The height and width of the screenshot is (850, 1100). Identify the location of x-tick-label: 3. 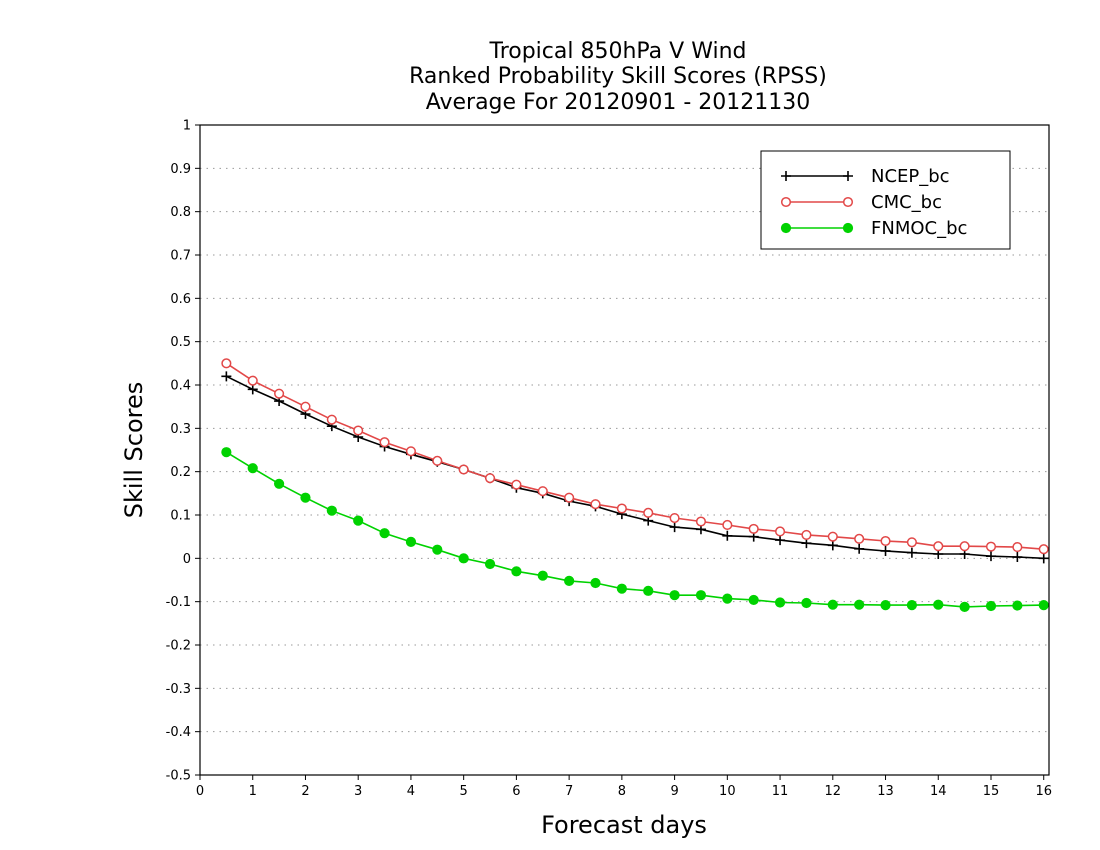
(358, 791).